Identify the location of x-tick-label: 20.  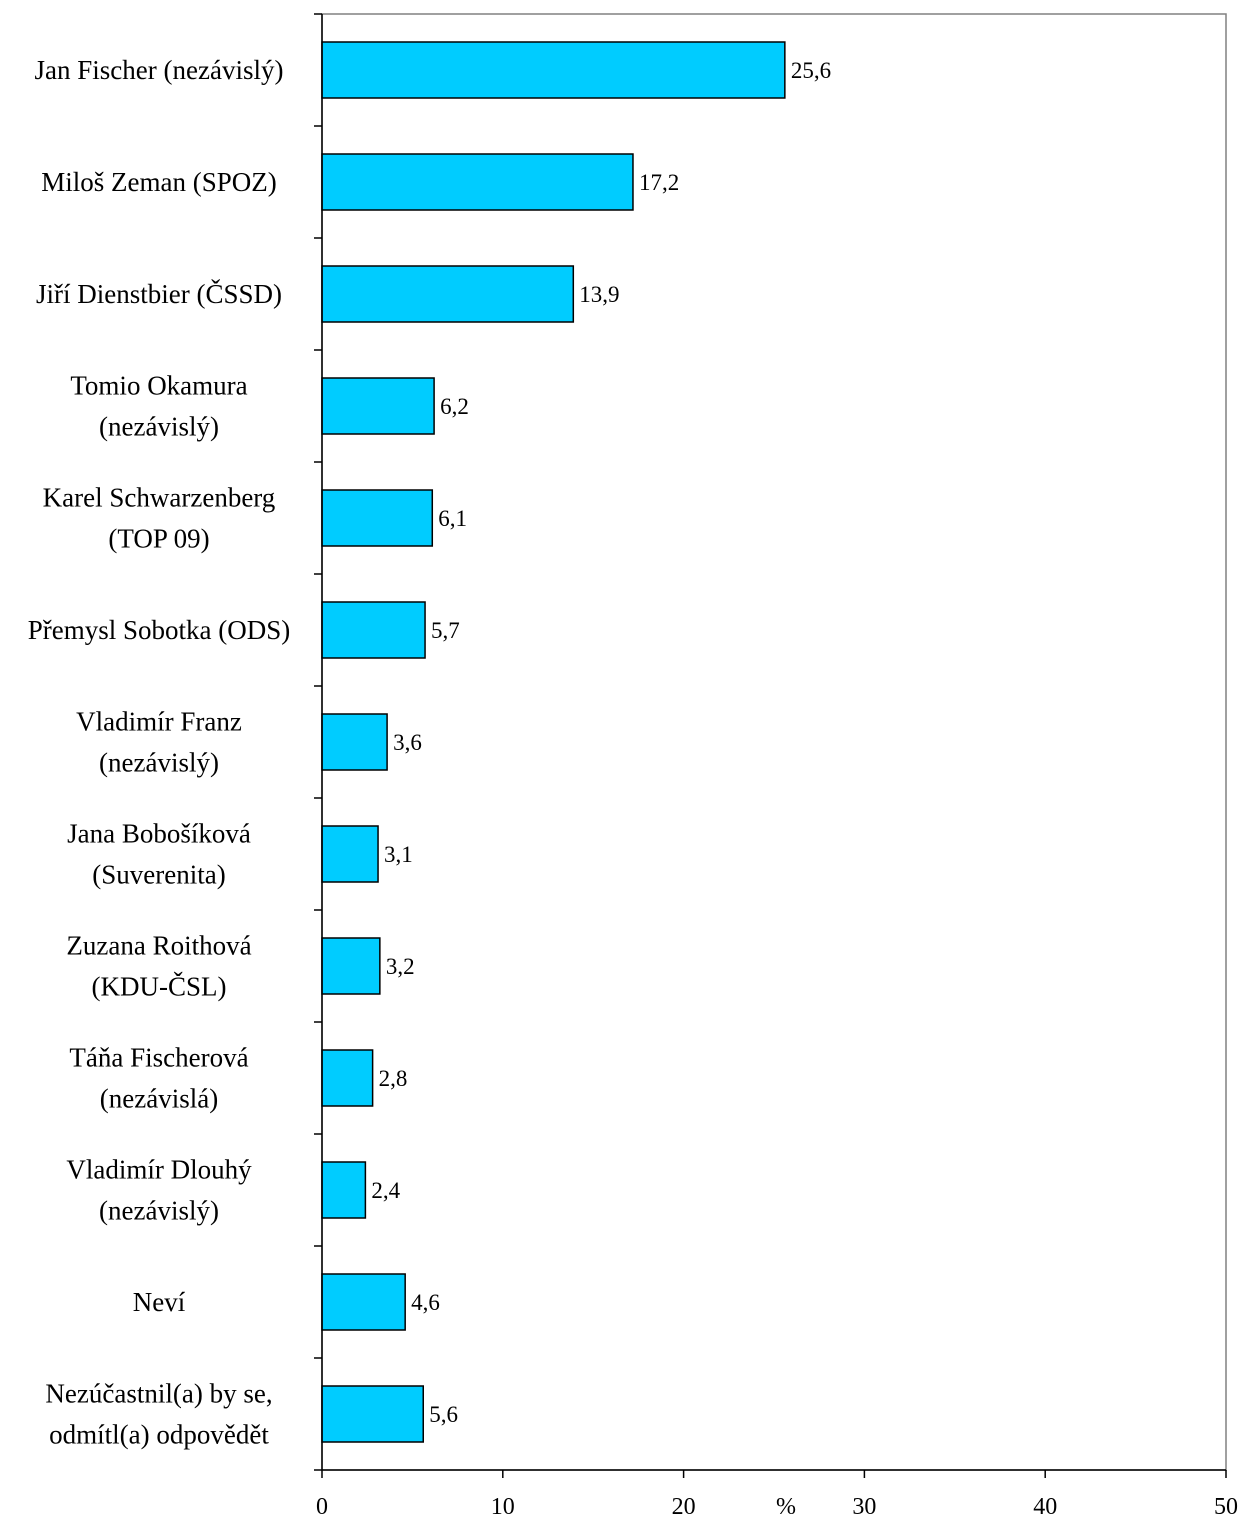
(684, 1506).